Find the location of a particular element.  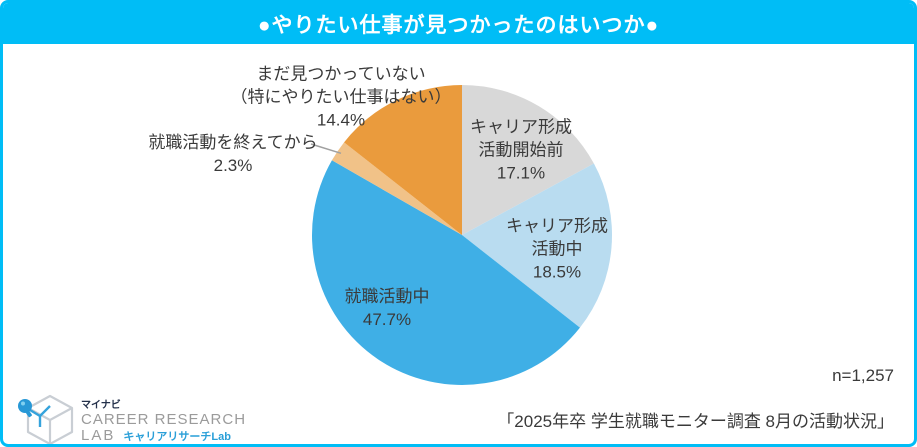

sample-size-label: n=1,257 is located at coordinates (863, 375).